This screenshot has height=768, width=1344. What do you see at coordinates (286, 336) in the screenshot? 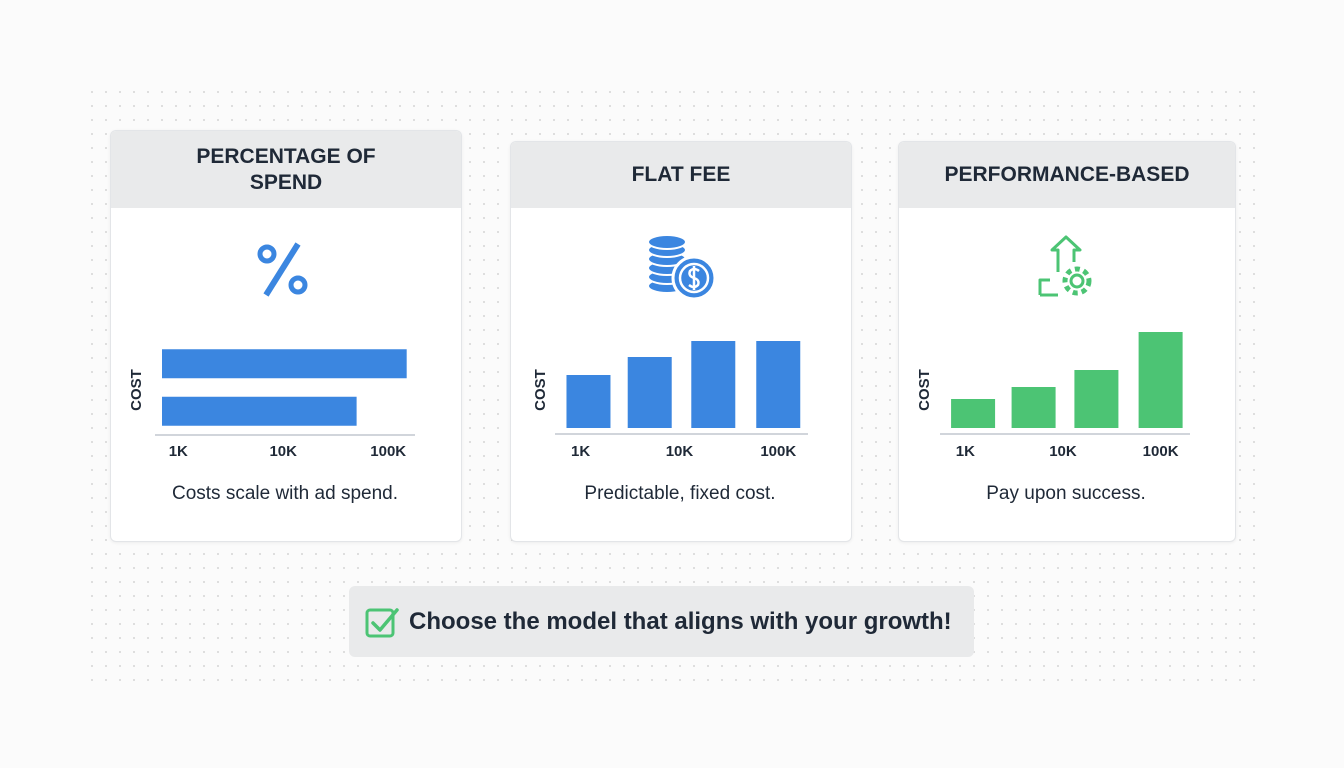
I see `card: PERCENTAGE OF SPEND` at bounding box center [286, 336].